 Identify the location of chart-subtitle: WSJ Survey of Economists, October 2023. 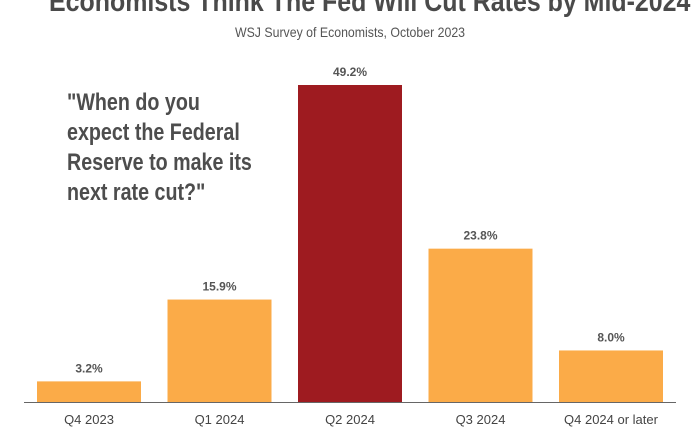
(350, 32).